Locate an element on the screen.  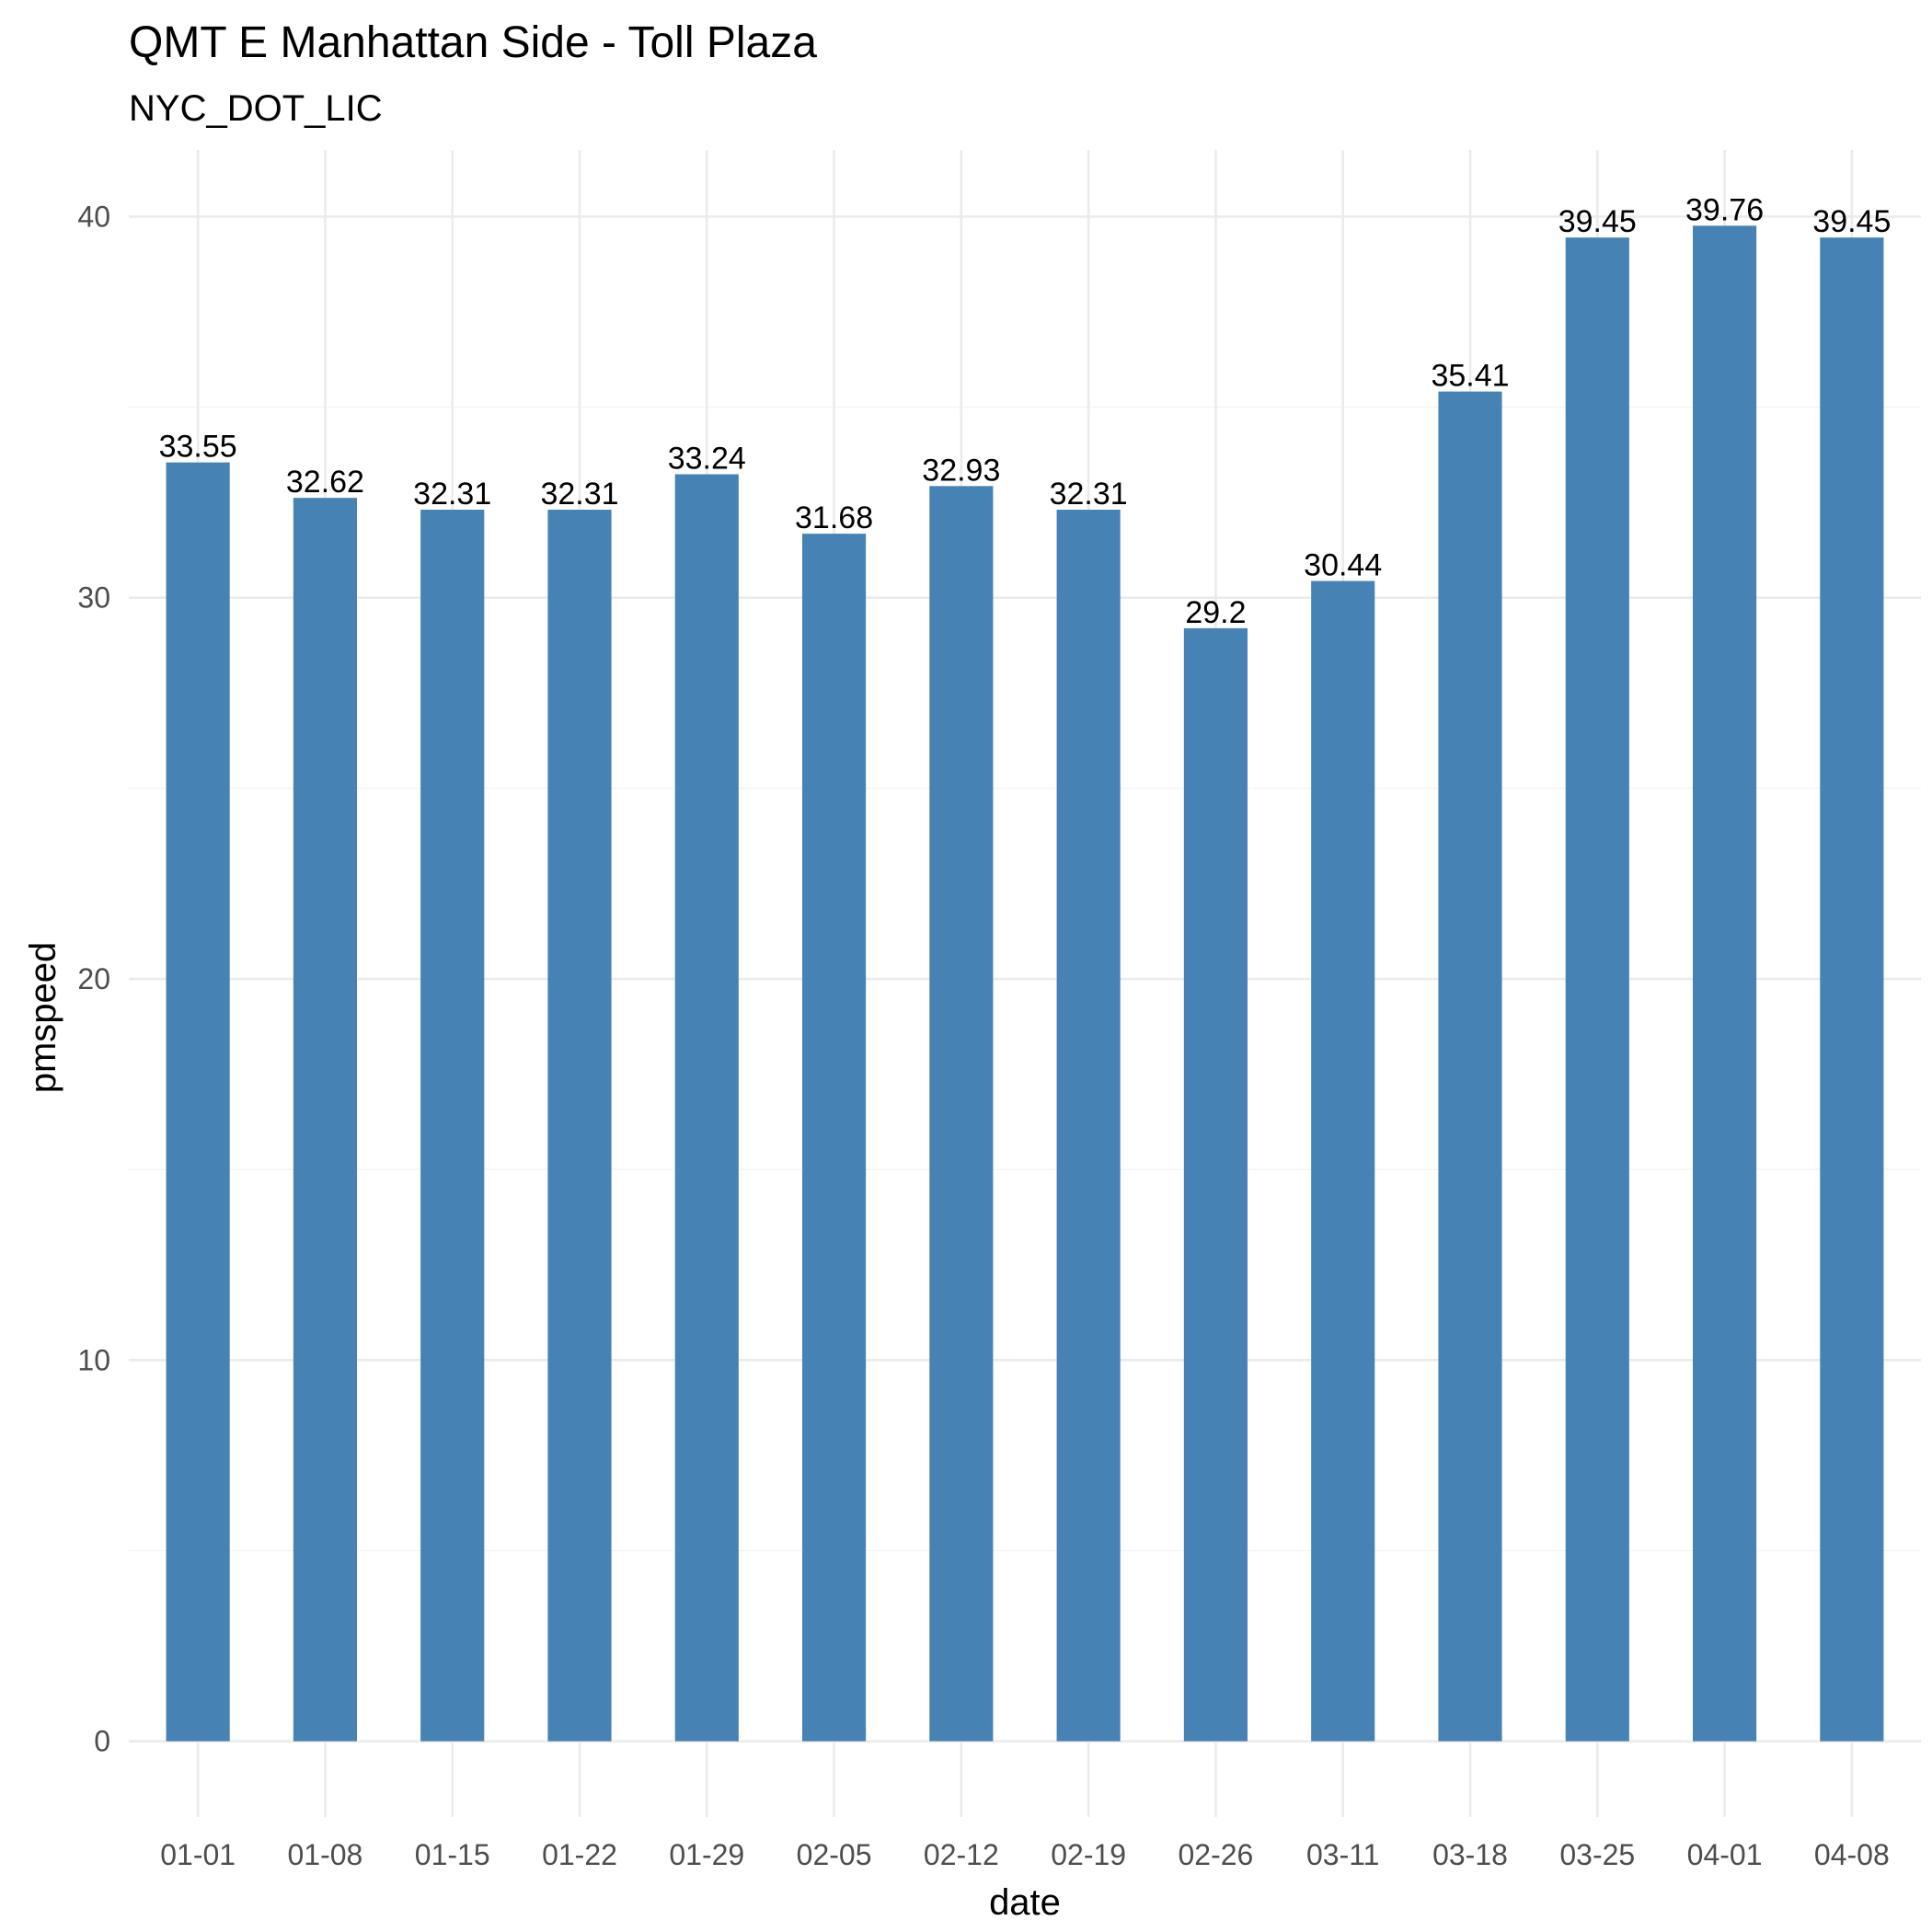
x-tick-label: 01-08 is located at coordinates (325, 1854).